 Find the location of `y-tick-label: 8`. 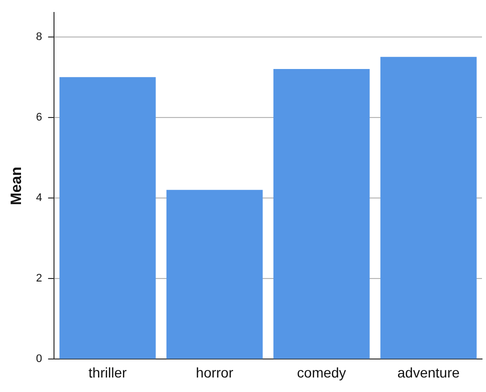

y-tick-label: 8 is located at coordinates (39, 36).